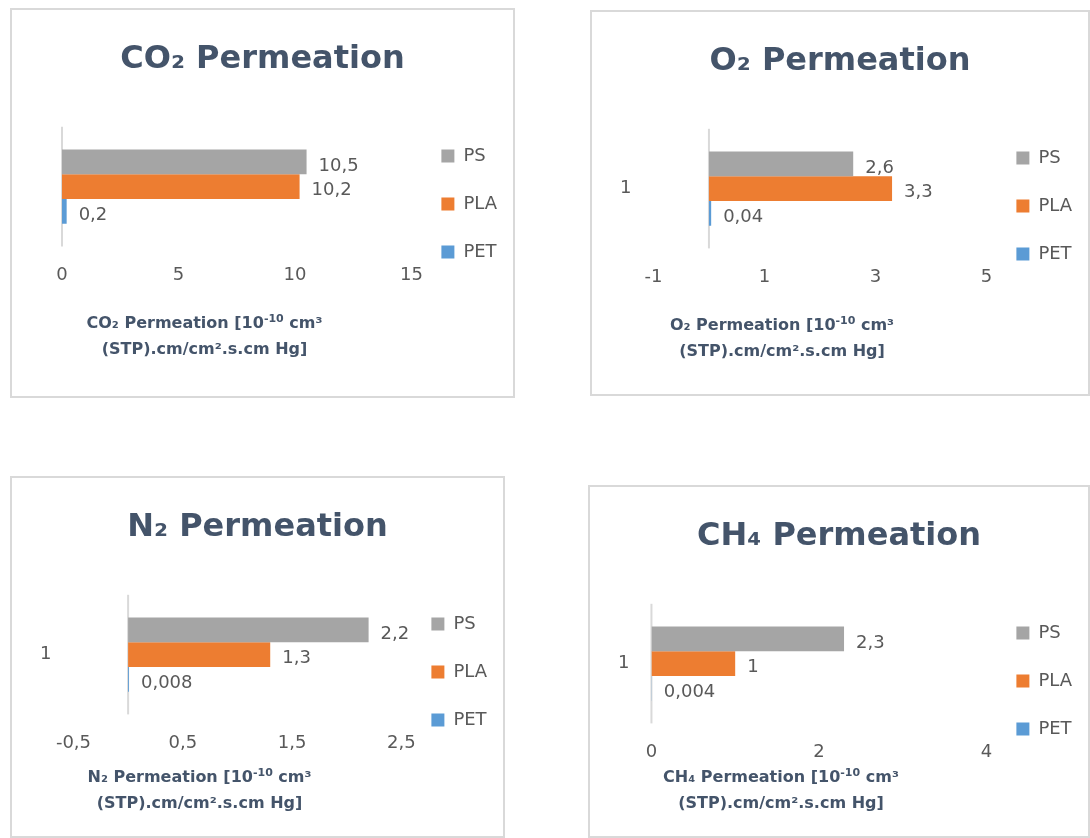  Describe the element at coordinates (166, 681) in the screenshot. I see `data-label: 0,008` at that location.